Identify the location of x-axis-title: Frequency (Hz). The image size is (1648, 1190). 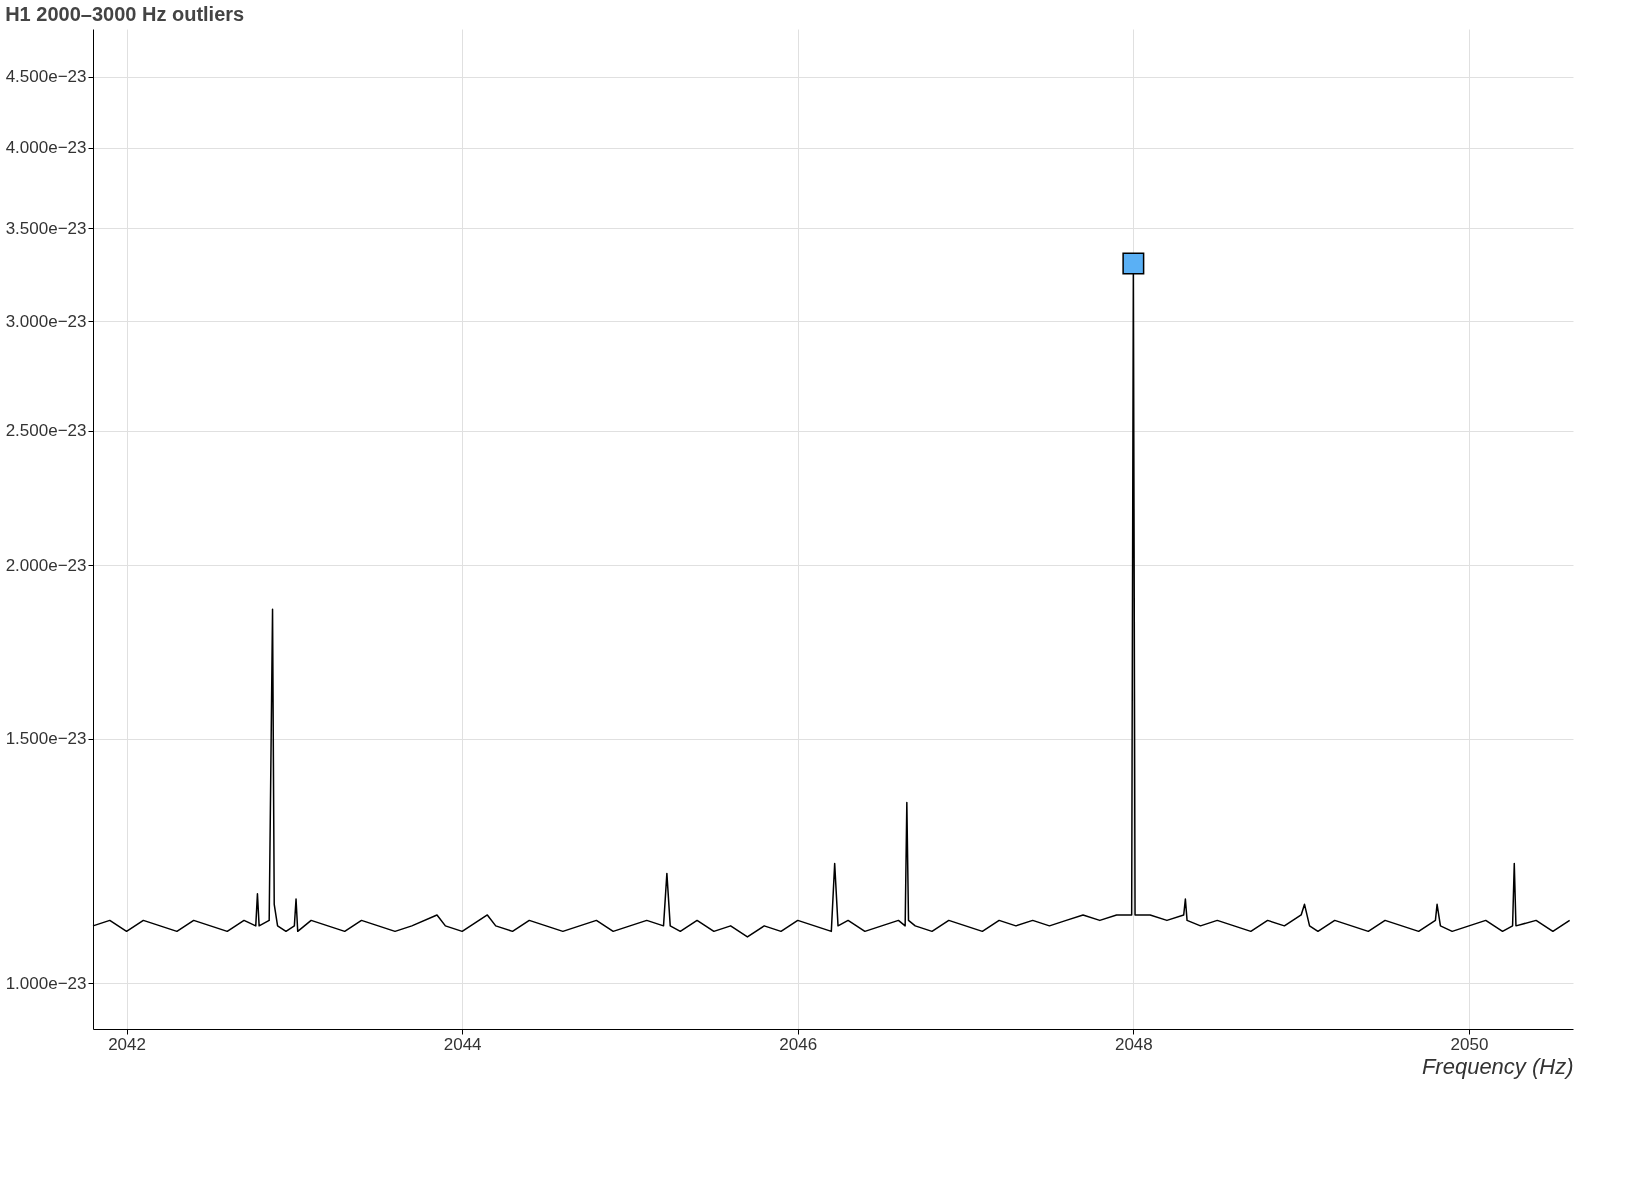
(1497, 1066).